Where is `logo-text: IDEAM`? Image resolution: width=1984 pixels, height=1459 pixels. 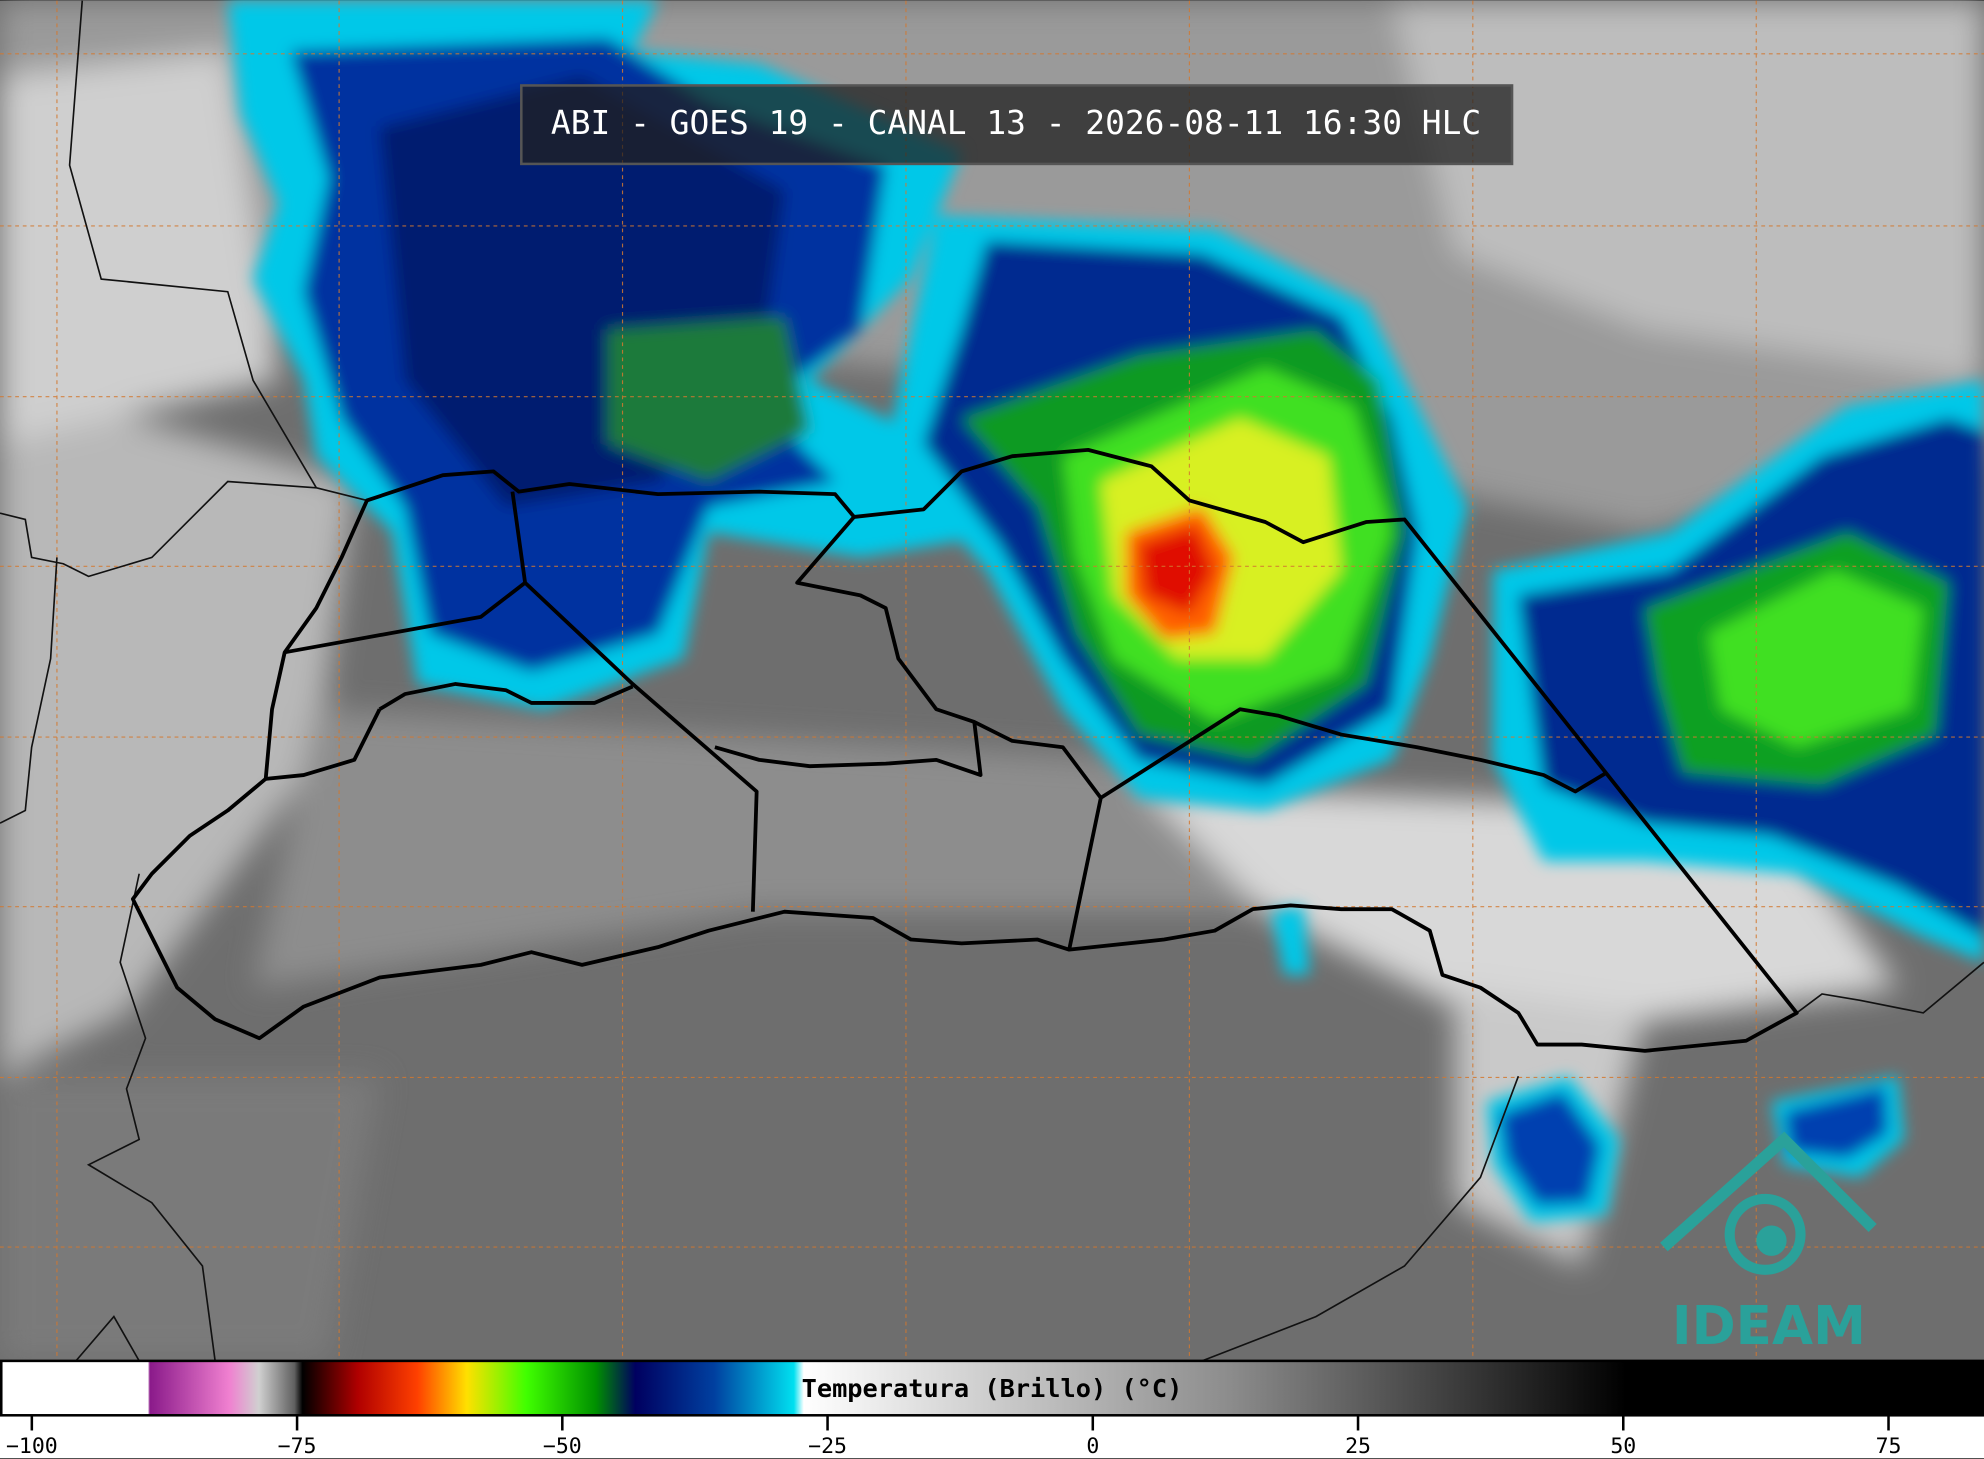
logo-text: IDEAM is located at coordinates (1769, 1326).